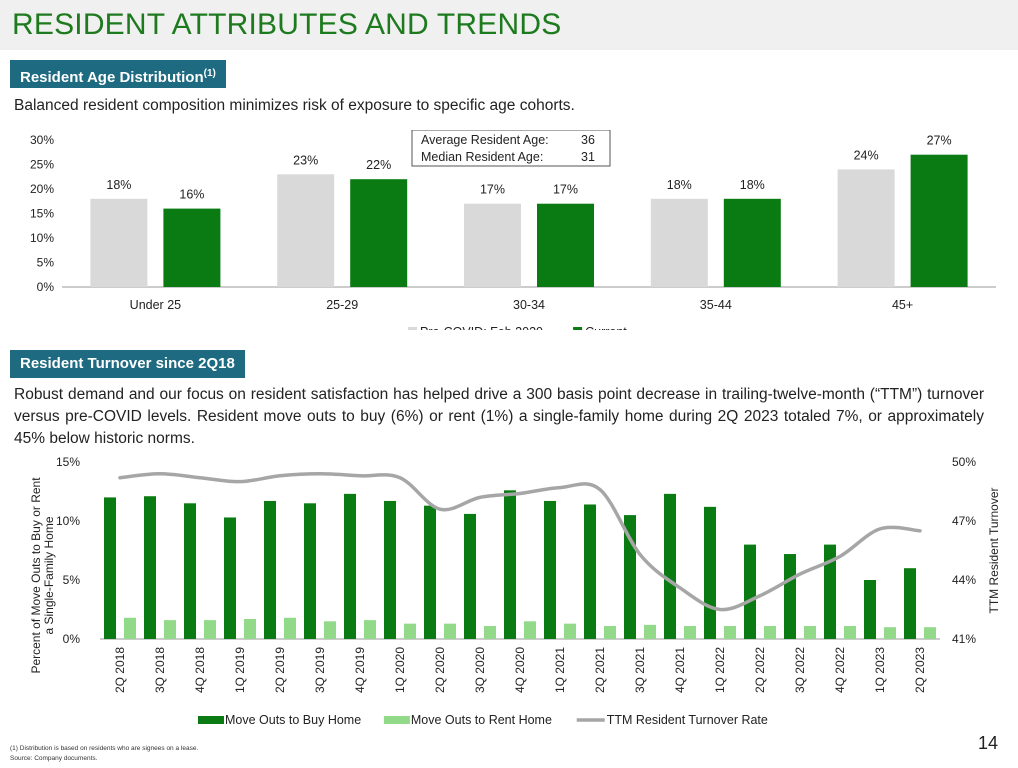 The height and width of the screenshot is (768, 1018). I want to click on x-tick-label: 1Q 2020, so click(400, 670).